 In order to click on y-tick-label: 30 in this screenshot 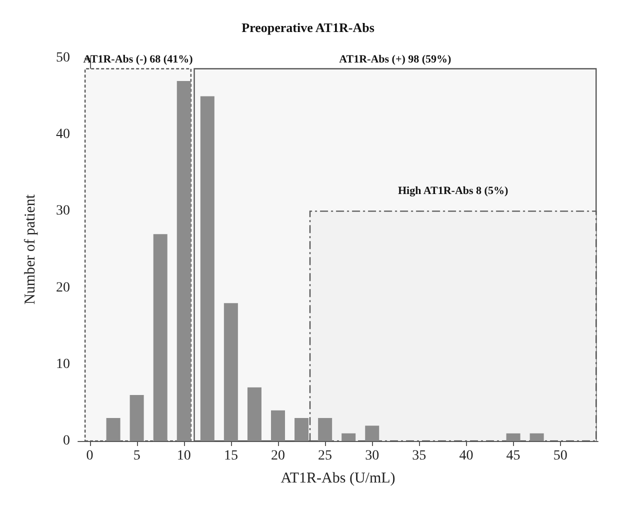, I will do `click(63, 211)`.